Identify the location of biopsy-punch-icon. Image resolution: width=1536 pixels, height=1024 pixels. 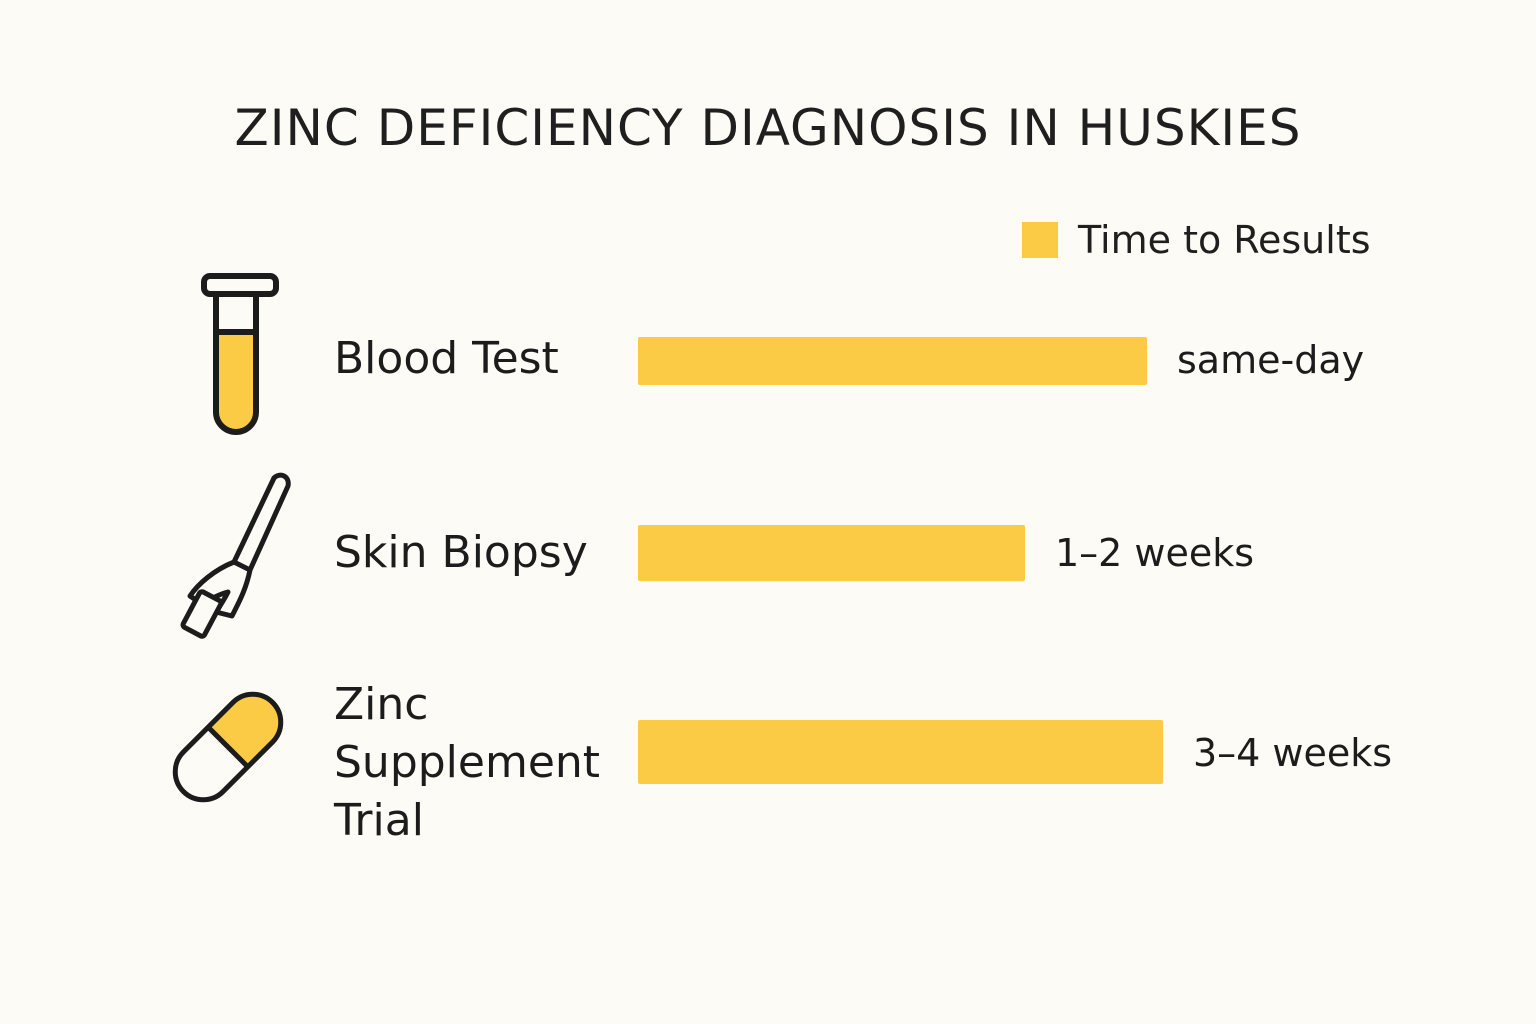
(235, 555).